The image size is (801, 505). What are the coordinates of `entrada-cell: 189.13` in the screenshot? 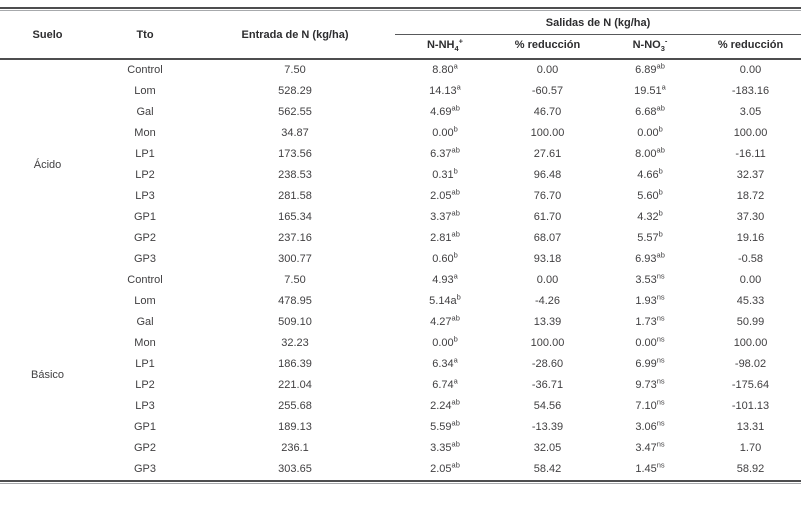 It's located at (295, 427).